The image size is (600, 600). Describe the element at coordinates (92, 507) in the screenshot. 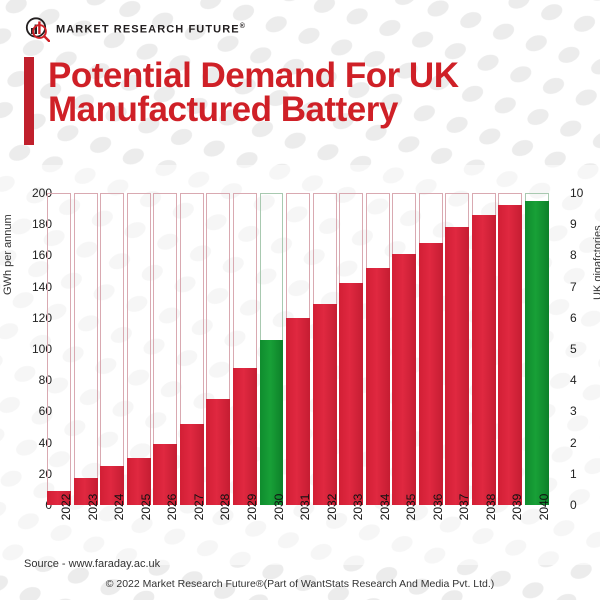

I see `x-tick-2023: 2023` at that location.